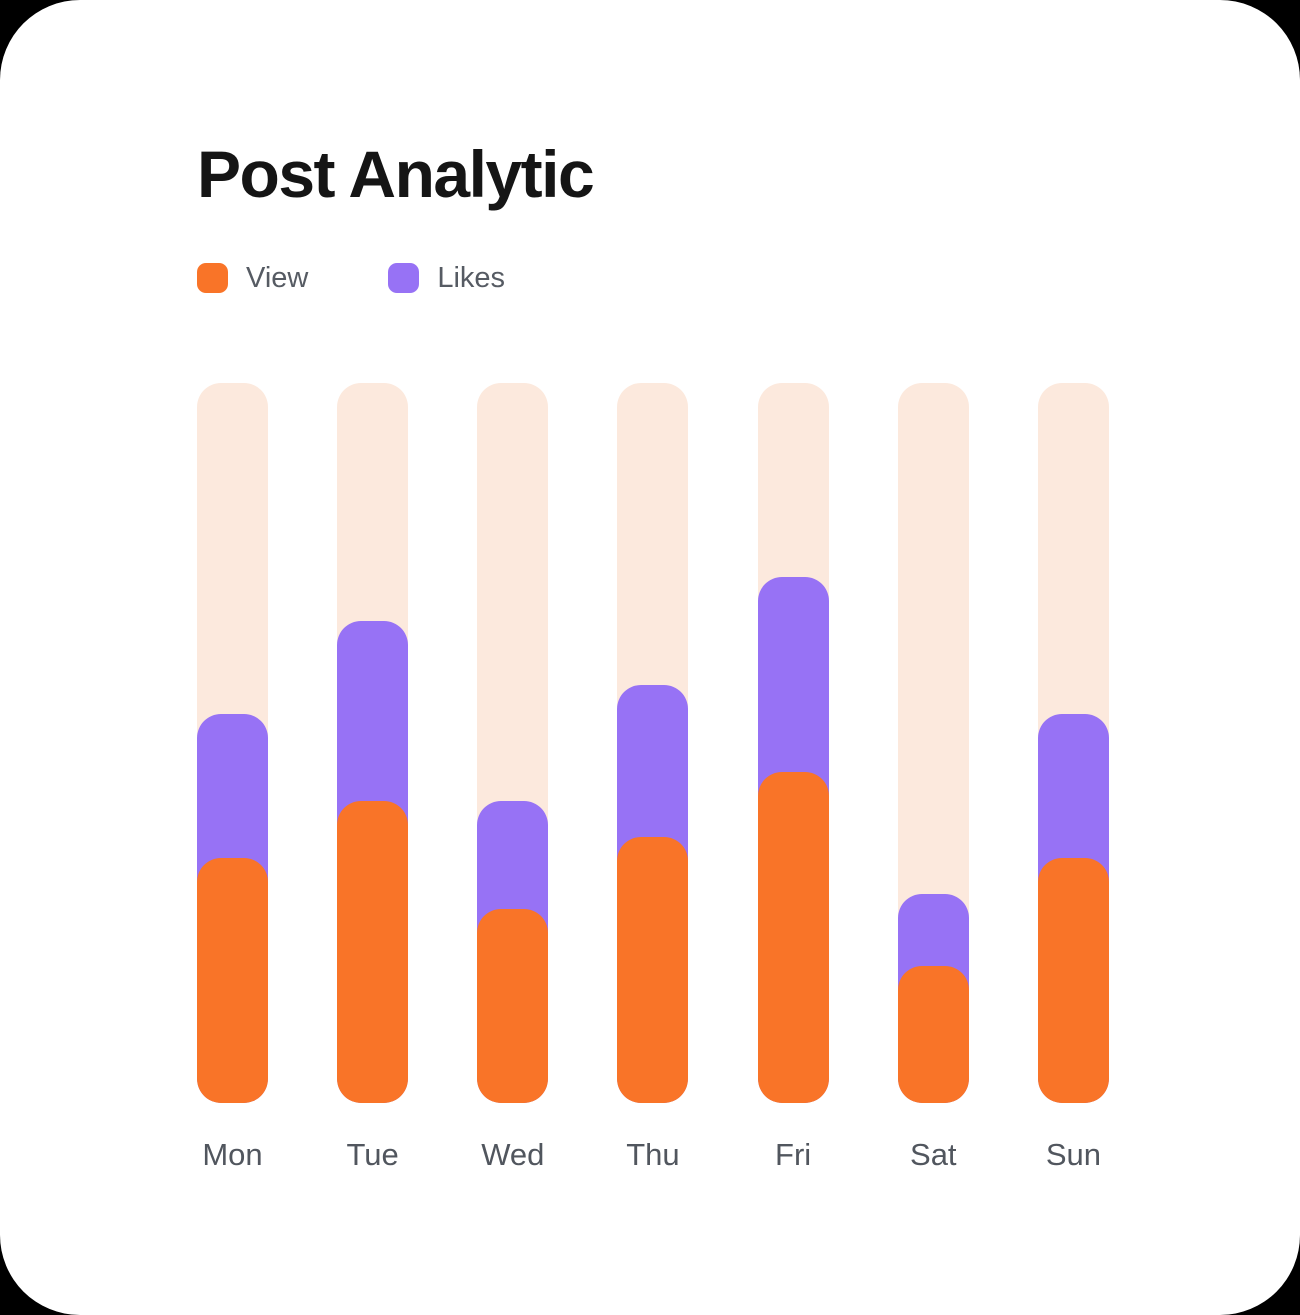  I want to click on bar-column: Sun, so click(1073, 777).